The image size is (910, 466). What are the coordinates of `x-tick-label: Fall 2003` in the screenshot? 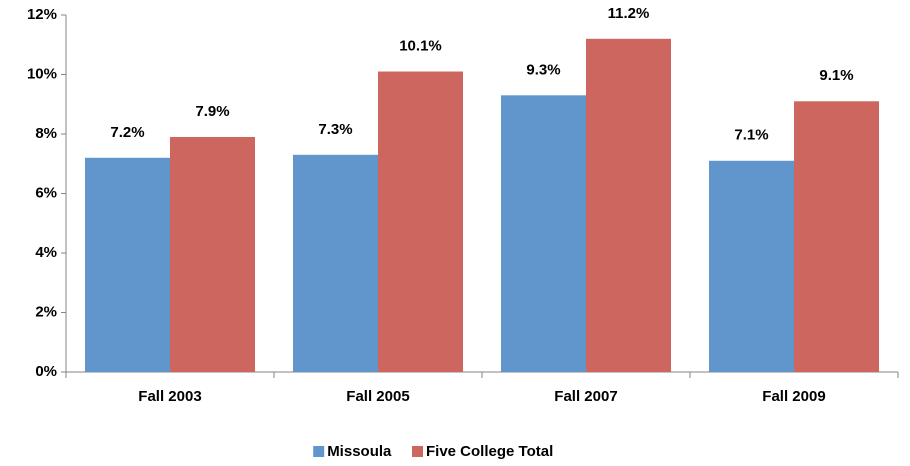 It's located at (169, 396).